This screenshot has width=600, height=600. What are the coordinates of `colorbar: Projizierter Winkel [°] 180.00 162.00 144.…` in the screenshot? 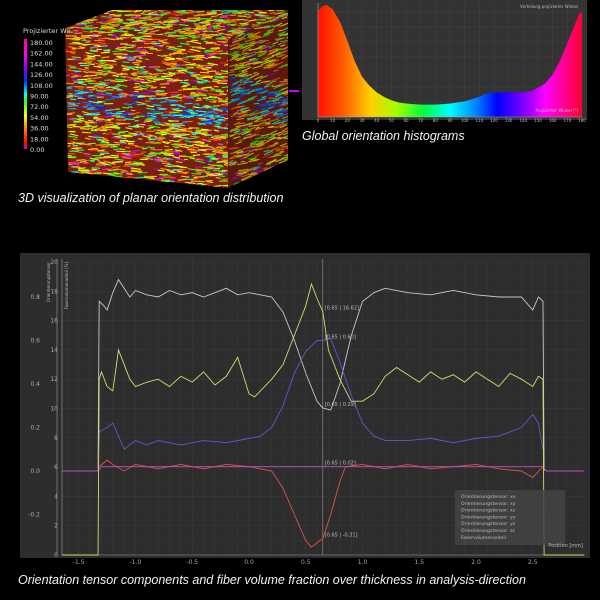 It's located at (46, 90).